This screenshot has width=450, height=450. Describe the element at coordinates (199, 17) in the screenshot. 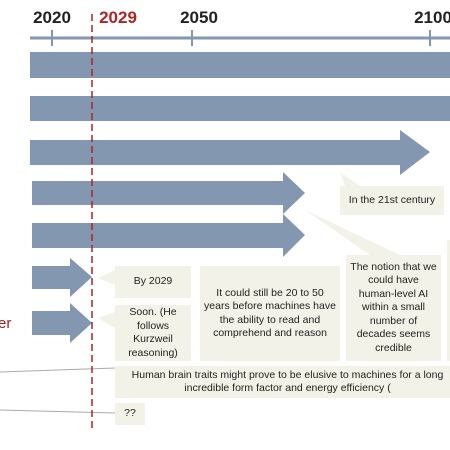

I see `year: 2050` at that location.